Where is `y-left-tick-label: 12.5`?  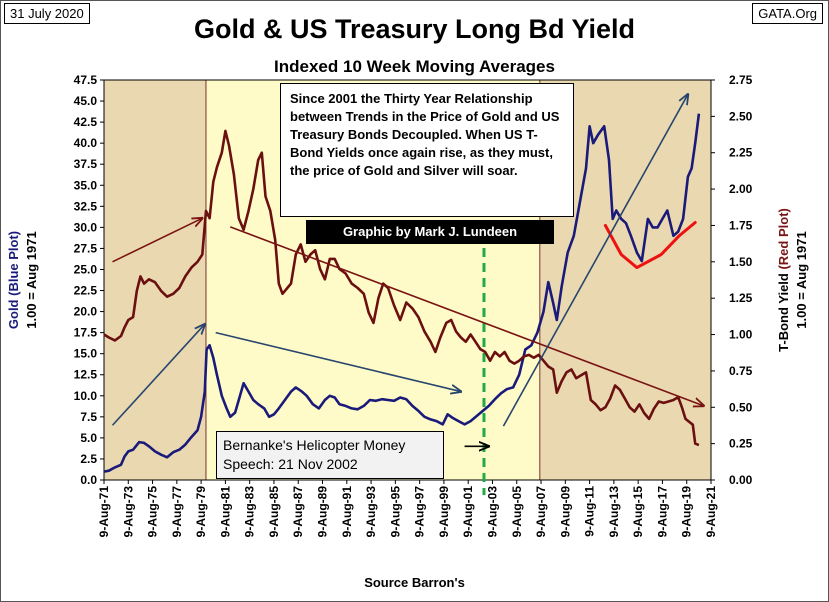
y-left-tick-label: 12.5 is located at coordinates (86, 375).